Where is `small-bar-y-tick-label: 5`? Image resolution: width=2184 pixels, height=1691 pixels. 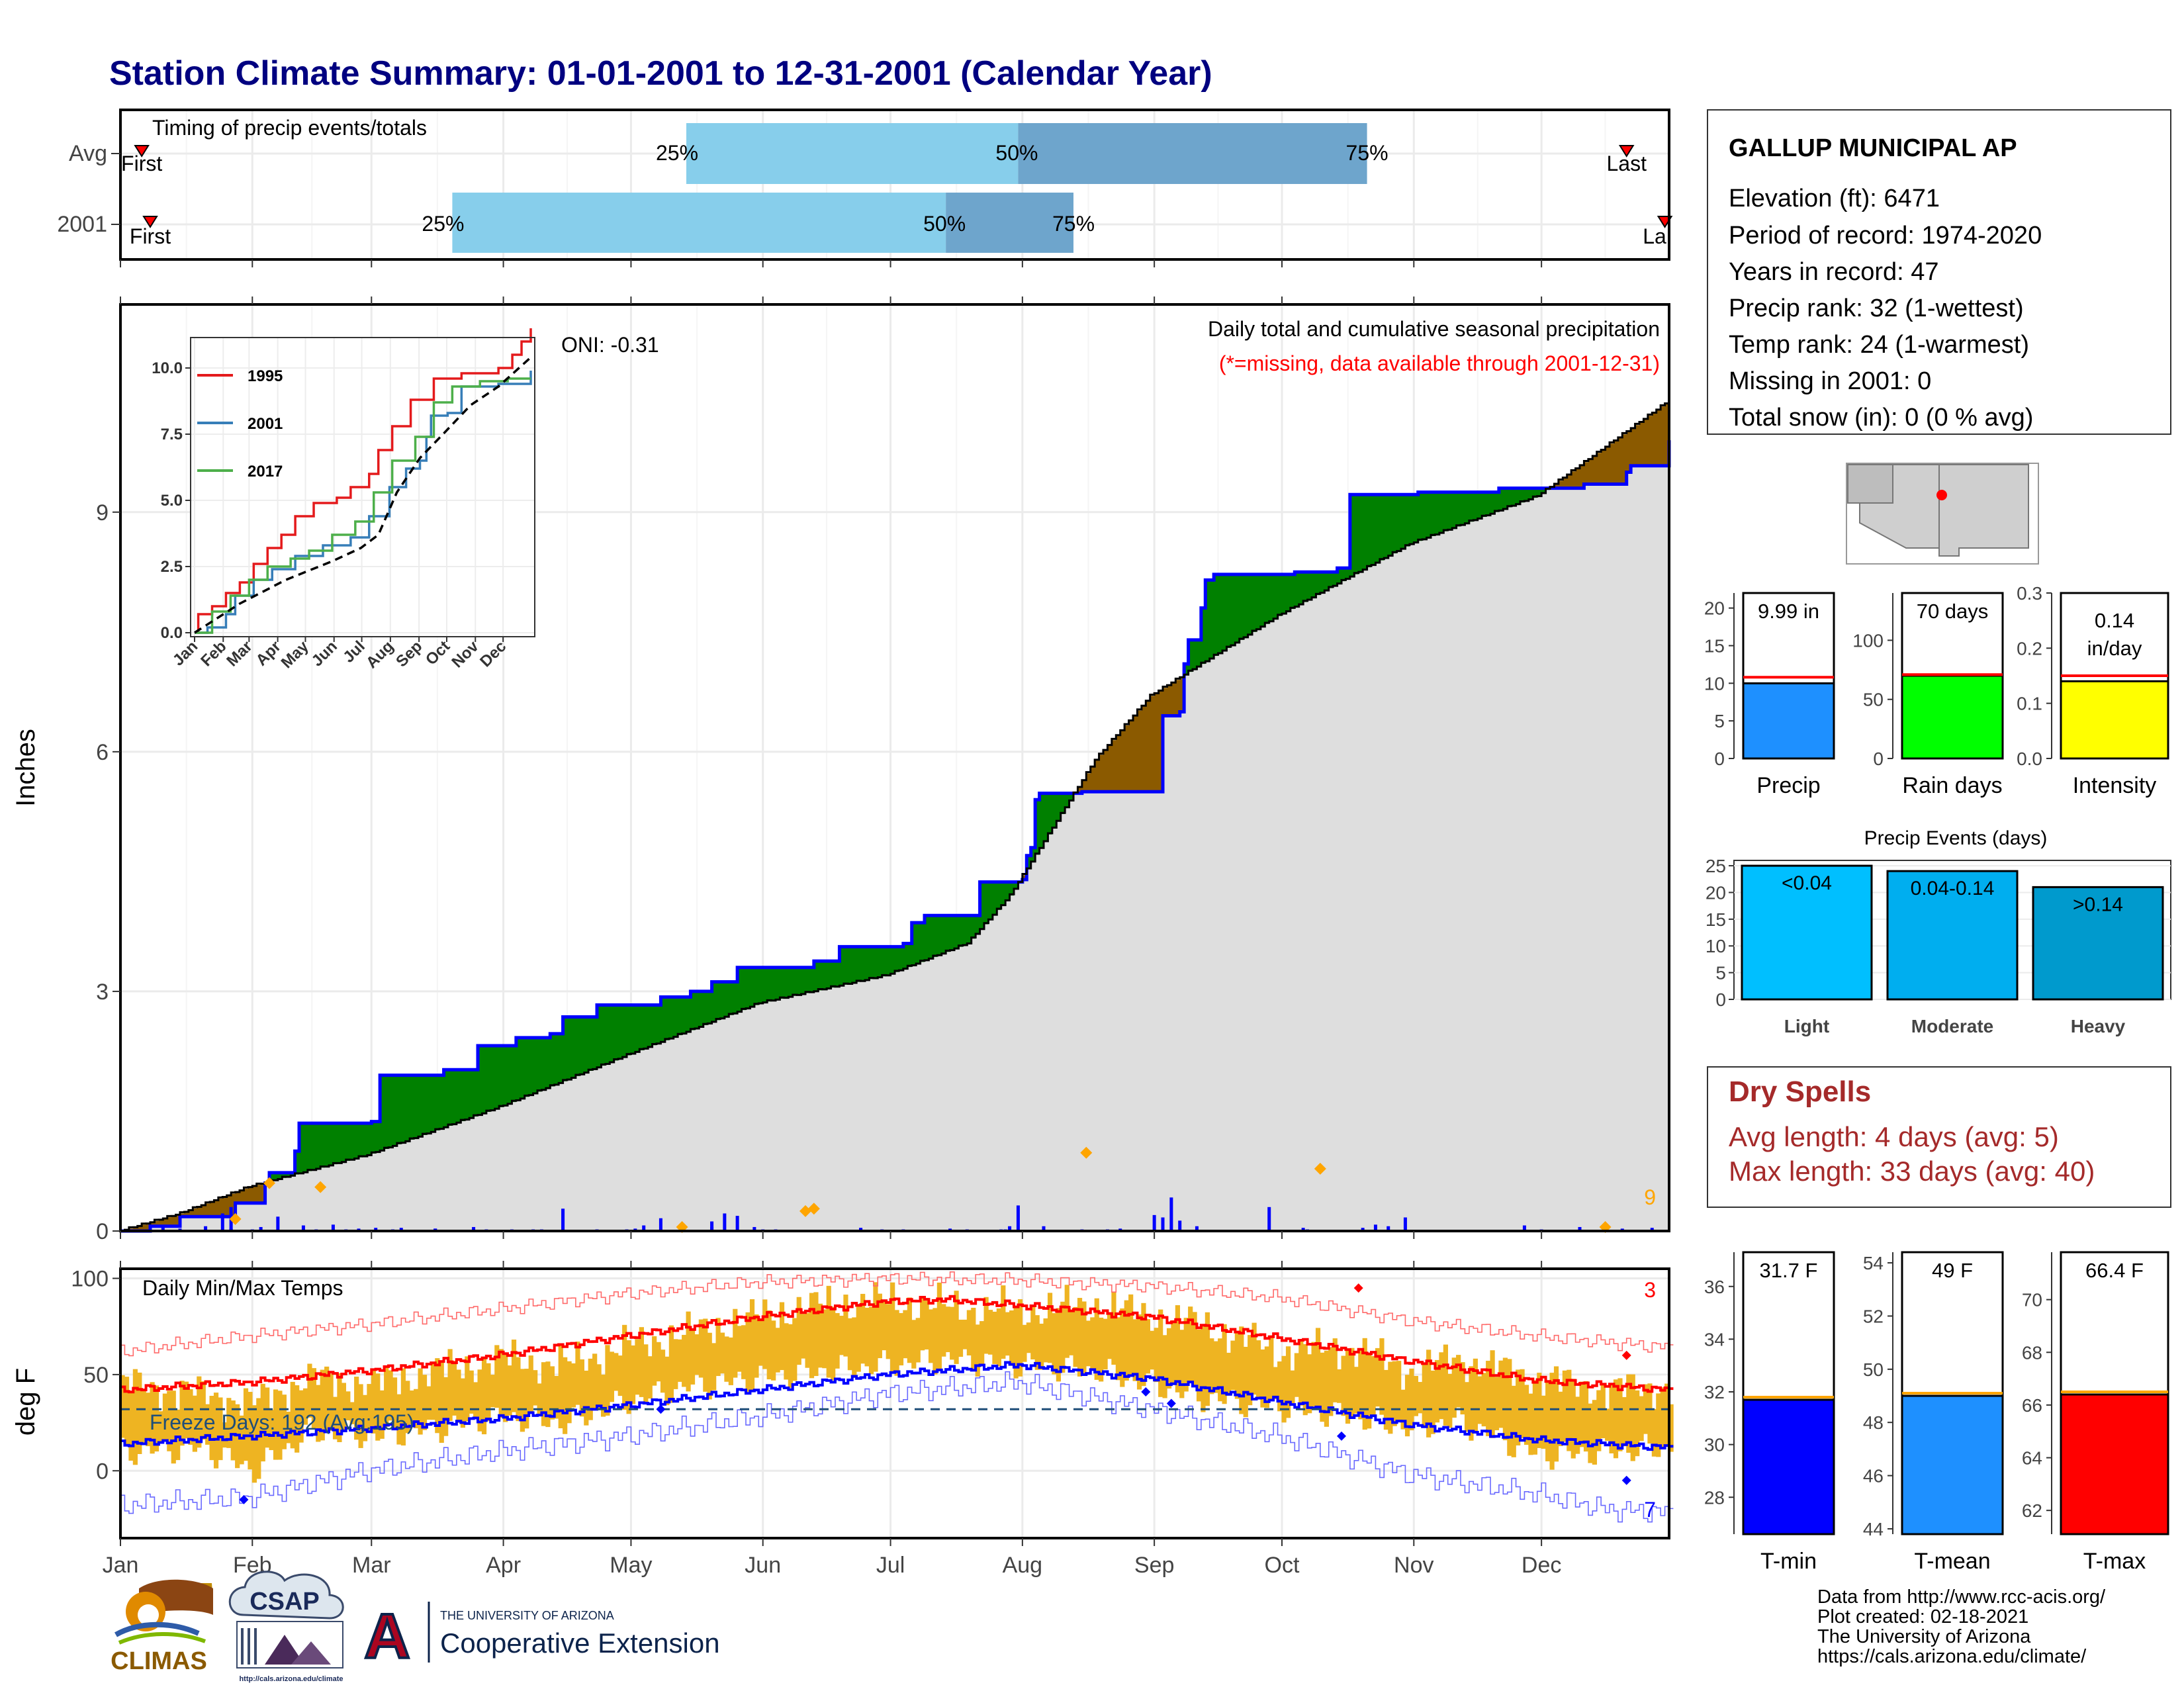 small-bar-y-tick-label: 5 is located at coordinates (1720, 721).